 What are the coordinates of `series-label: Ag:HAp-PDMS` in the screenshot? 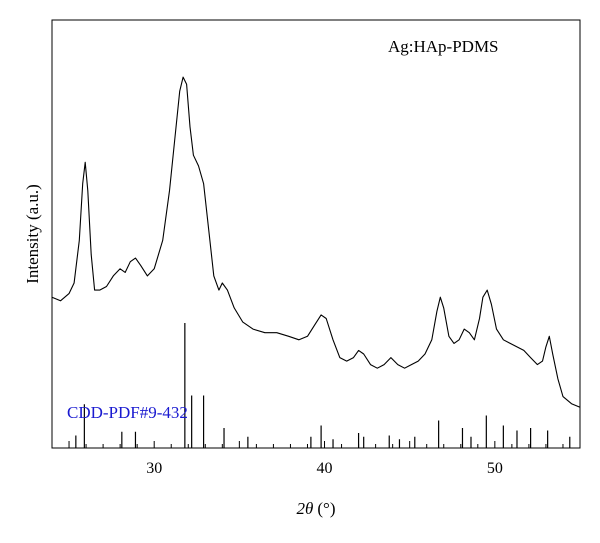 It's located at (443, 46).